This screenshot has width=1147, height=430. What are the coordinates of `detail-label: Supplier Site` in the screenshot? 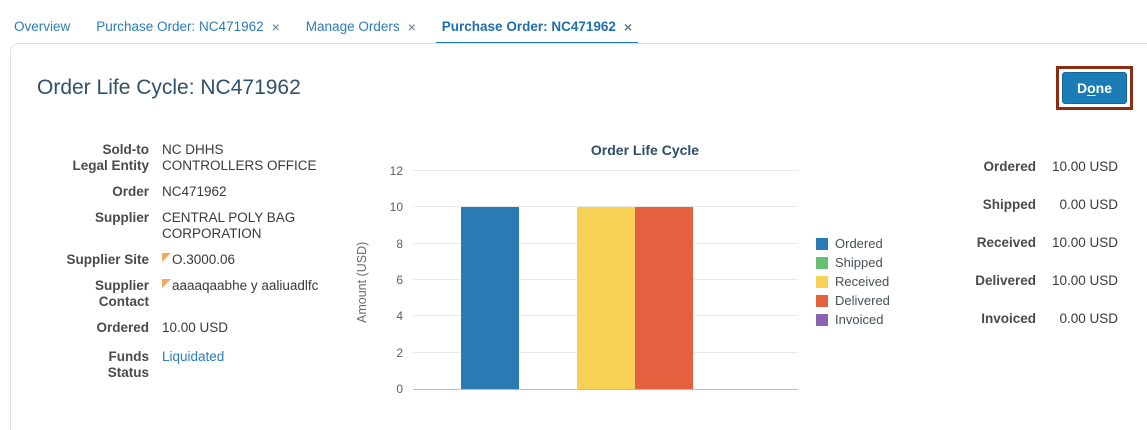 It's located at (107, 259).